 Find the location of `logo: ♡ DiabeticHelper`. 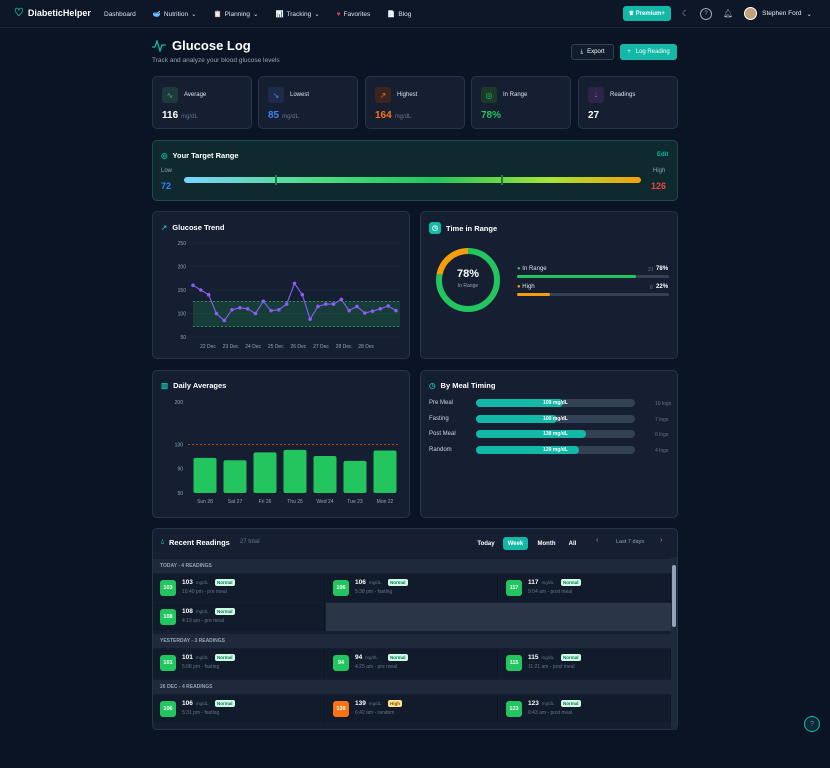

logo: ♡ DiabeticHelper is located at coordinates (52, 13).